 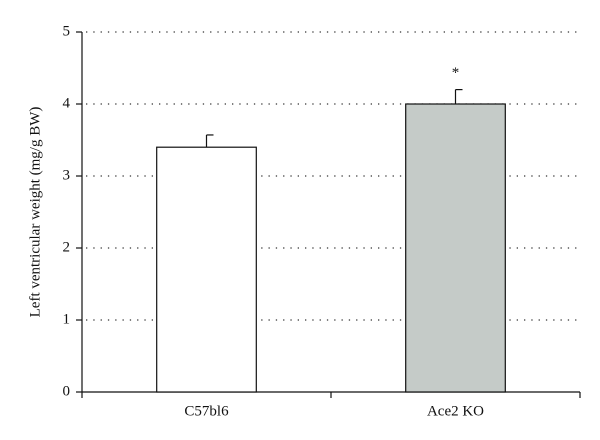 What do you see at coordinates (456, 73) in the screenshot?
I see `annotation: *` at bounding box center [456, 73].